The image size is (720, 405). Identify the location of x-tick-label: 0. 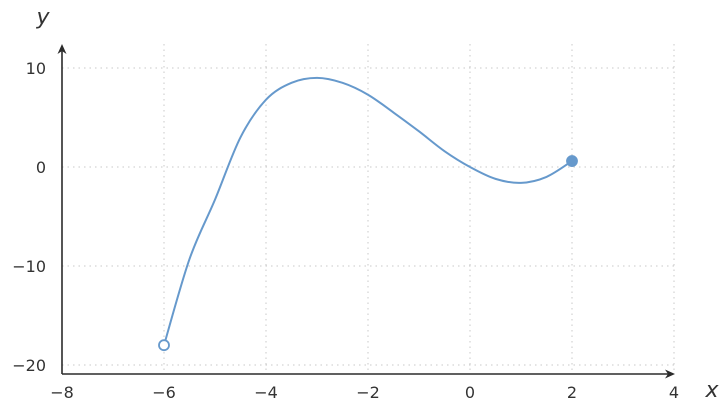
(470, 392).